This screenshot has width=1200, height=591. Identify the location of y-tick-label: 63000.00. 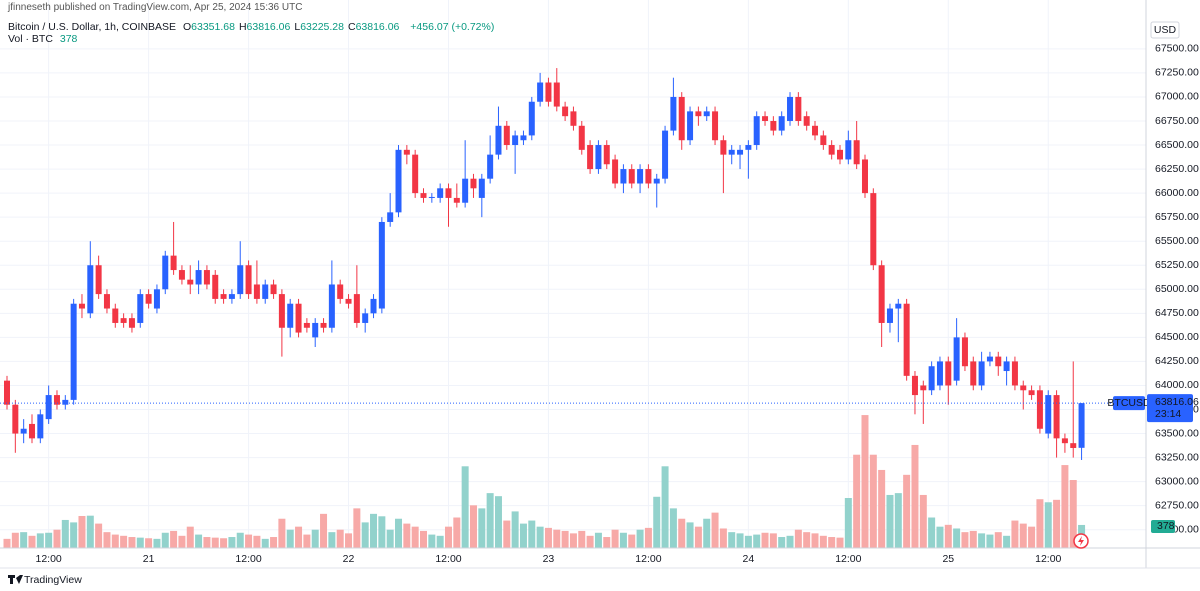
(1177, 481).